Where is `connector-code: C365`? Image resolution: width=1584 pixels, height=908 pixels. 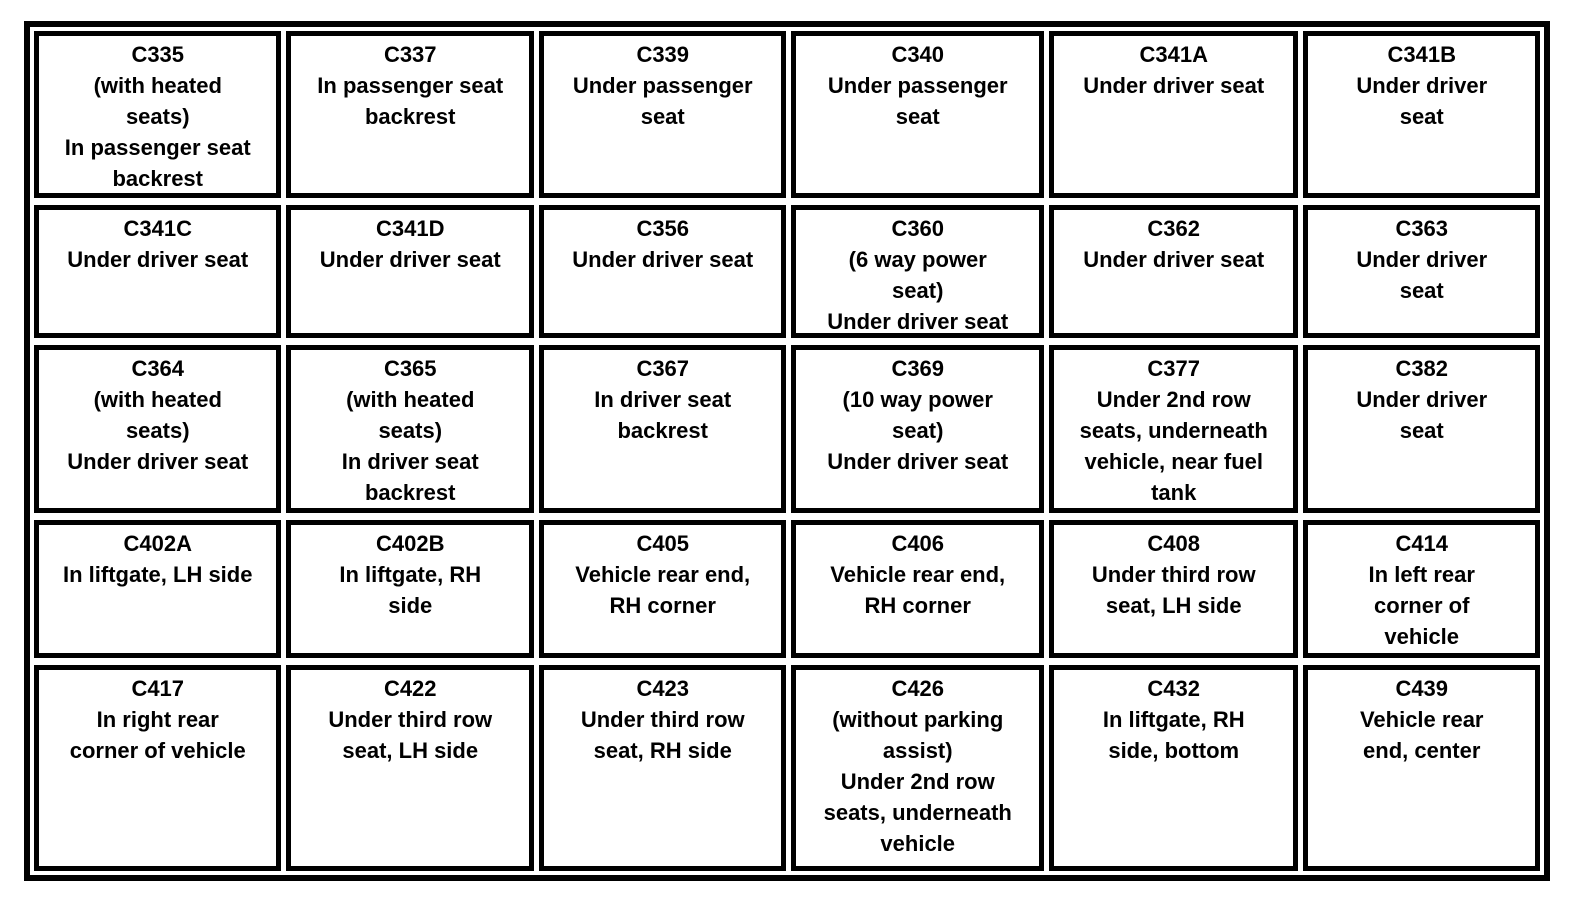 connector-code: C365 is located at coordinates (410, 368).